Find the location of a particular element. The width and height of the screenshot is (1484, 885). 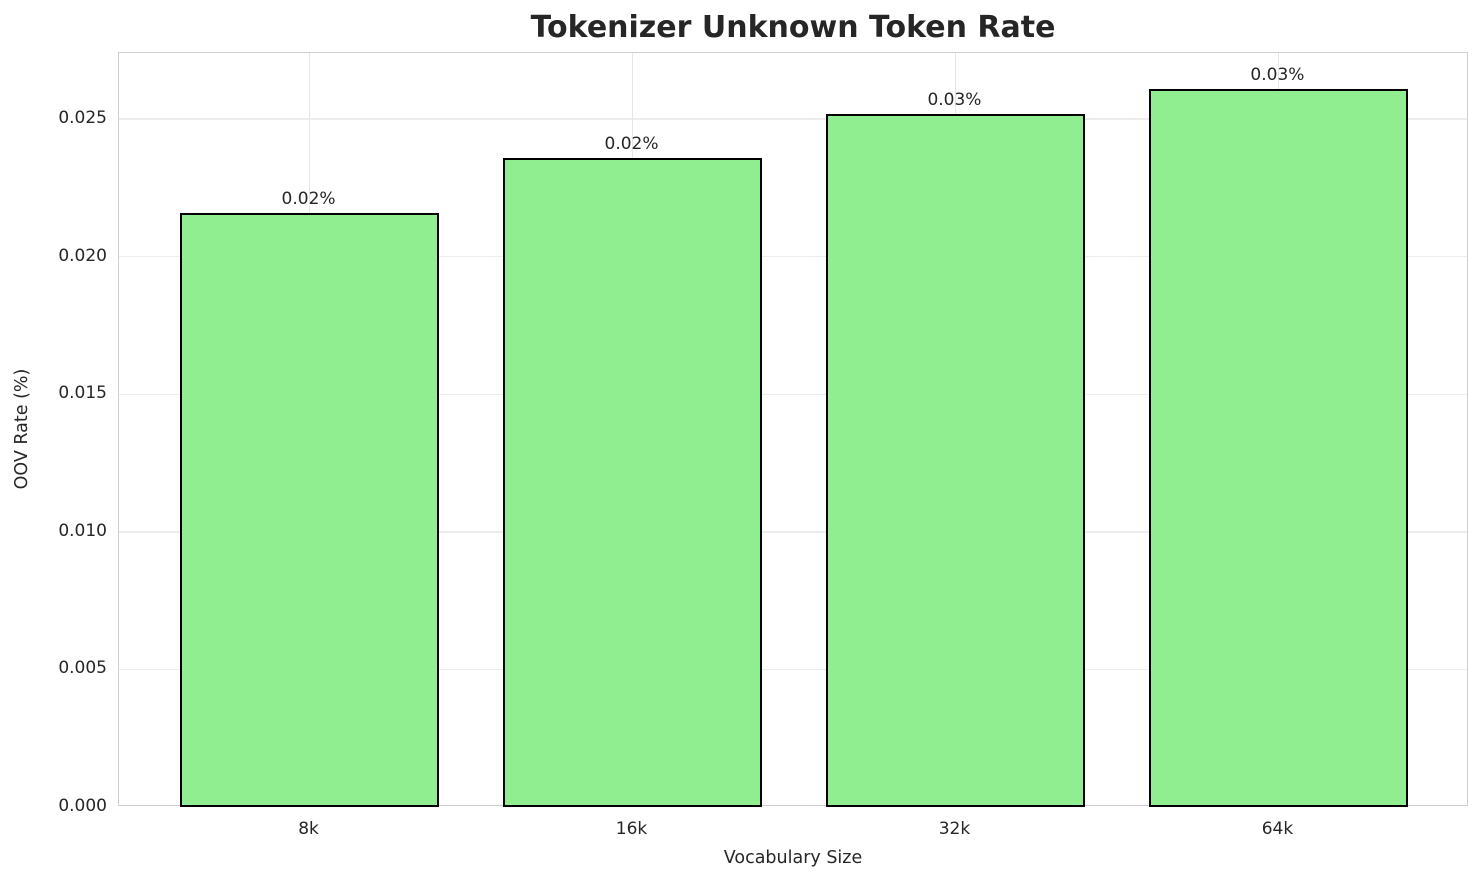

y-tick-label: 0.020 is located at coordinates (82, 255).